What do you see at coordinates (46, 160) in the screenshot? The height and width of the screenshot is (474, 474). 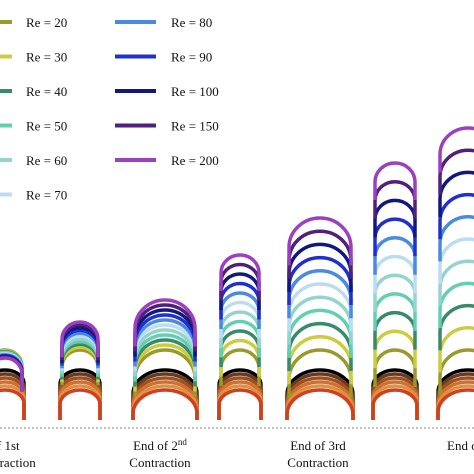 I see `legend-label: Re = 60` at bounding box center [46, 160].